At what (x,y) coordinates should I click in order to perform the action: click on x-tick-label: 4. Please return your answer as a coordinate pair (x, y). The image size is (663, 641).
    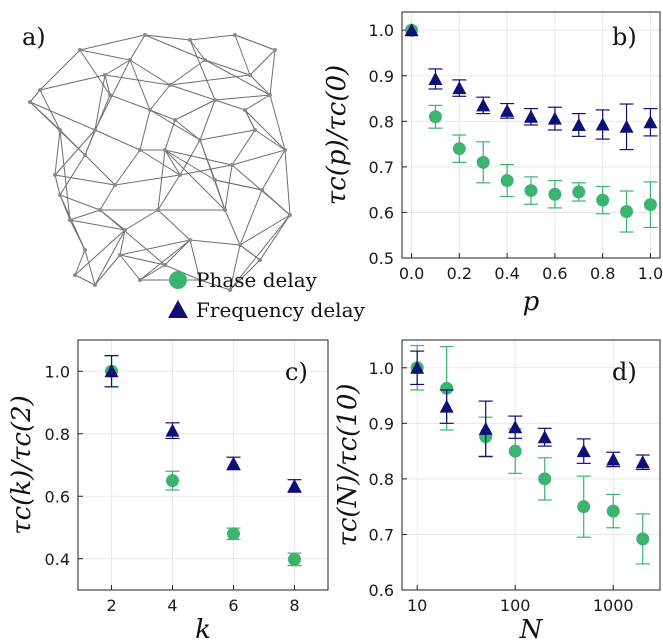
    Looking at the image, I should click on (172, 605).